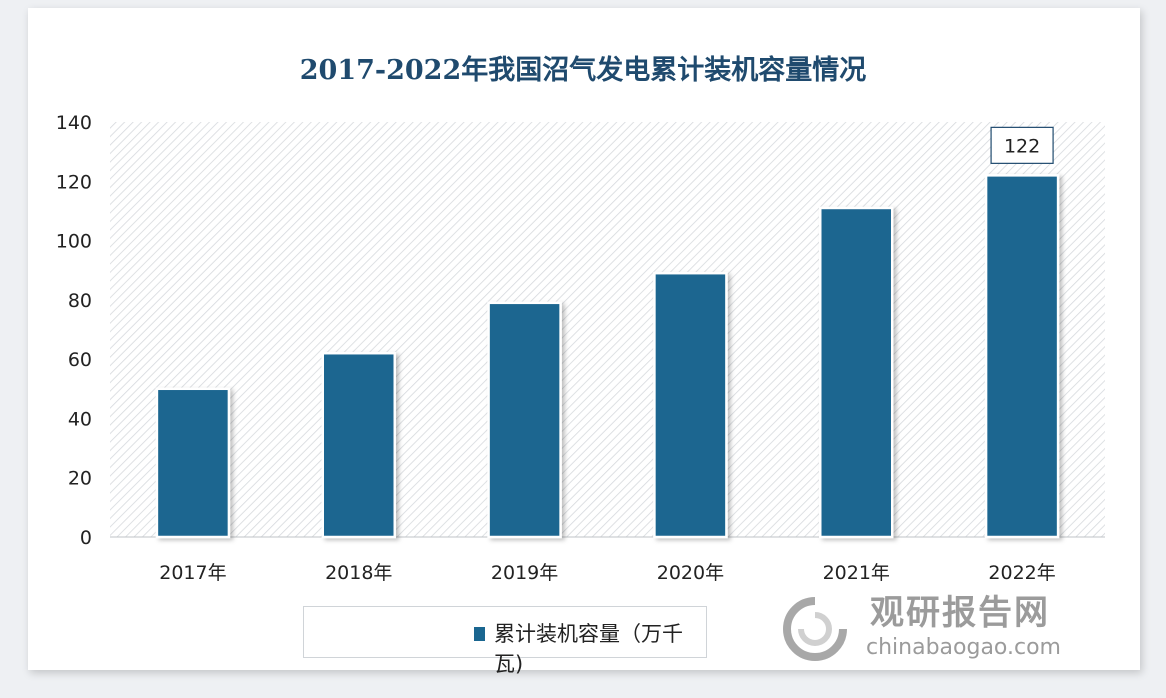 The width and height of the screenshot is (1166, 698). What do you see at coordinates (358, 445) in the screenshot?
I see `bar-2018年` at bounding box center [358, 445].